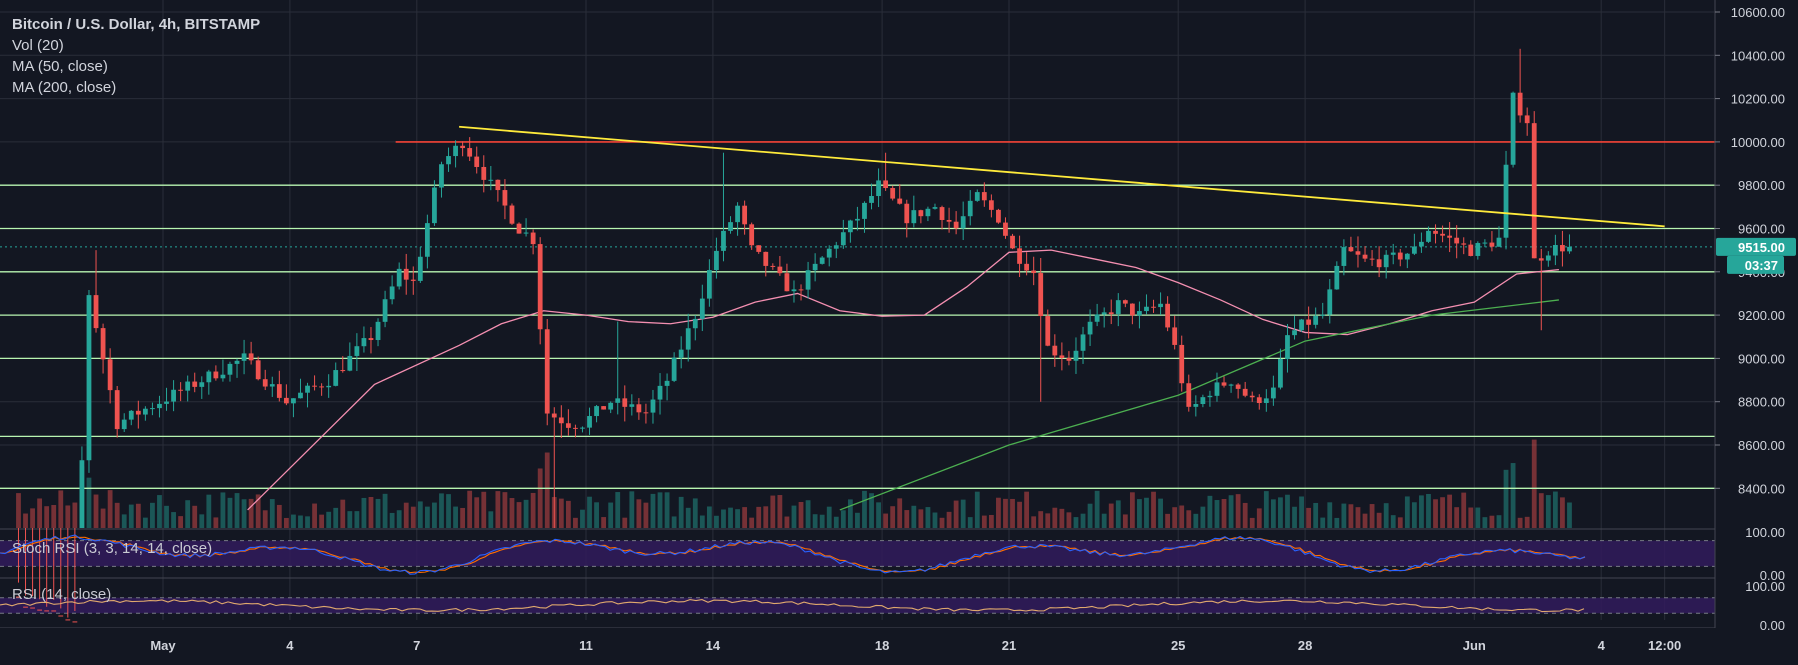 The image size is (1798, 665). I want to click on time-tick-label: 18, so click(882, 645).